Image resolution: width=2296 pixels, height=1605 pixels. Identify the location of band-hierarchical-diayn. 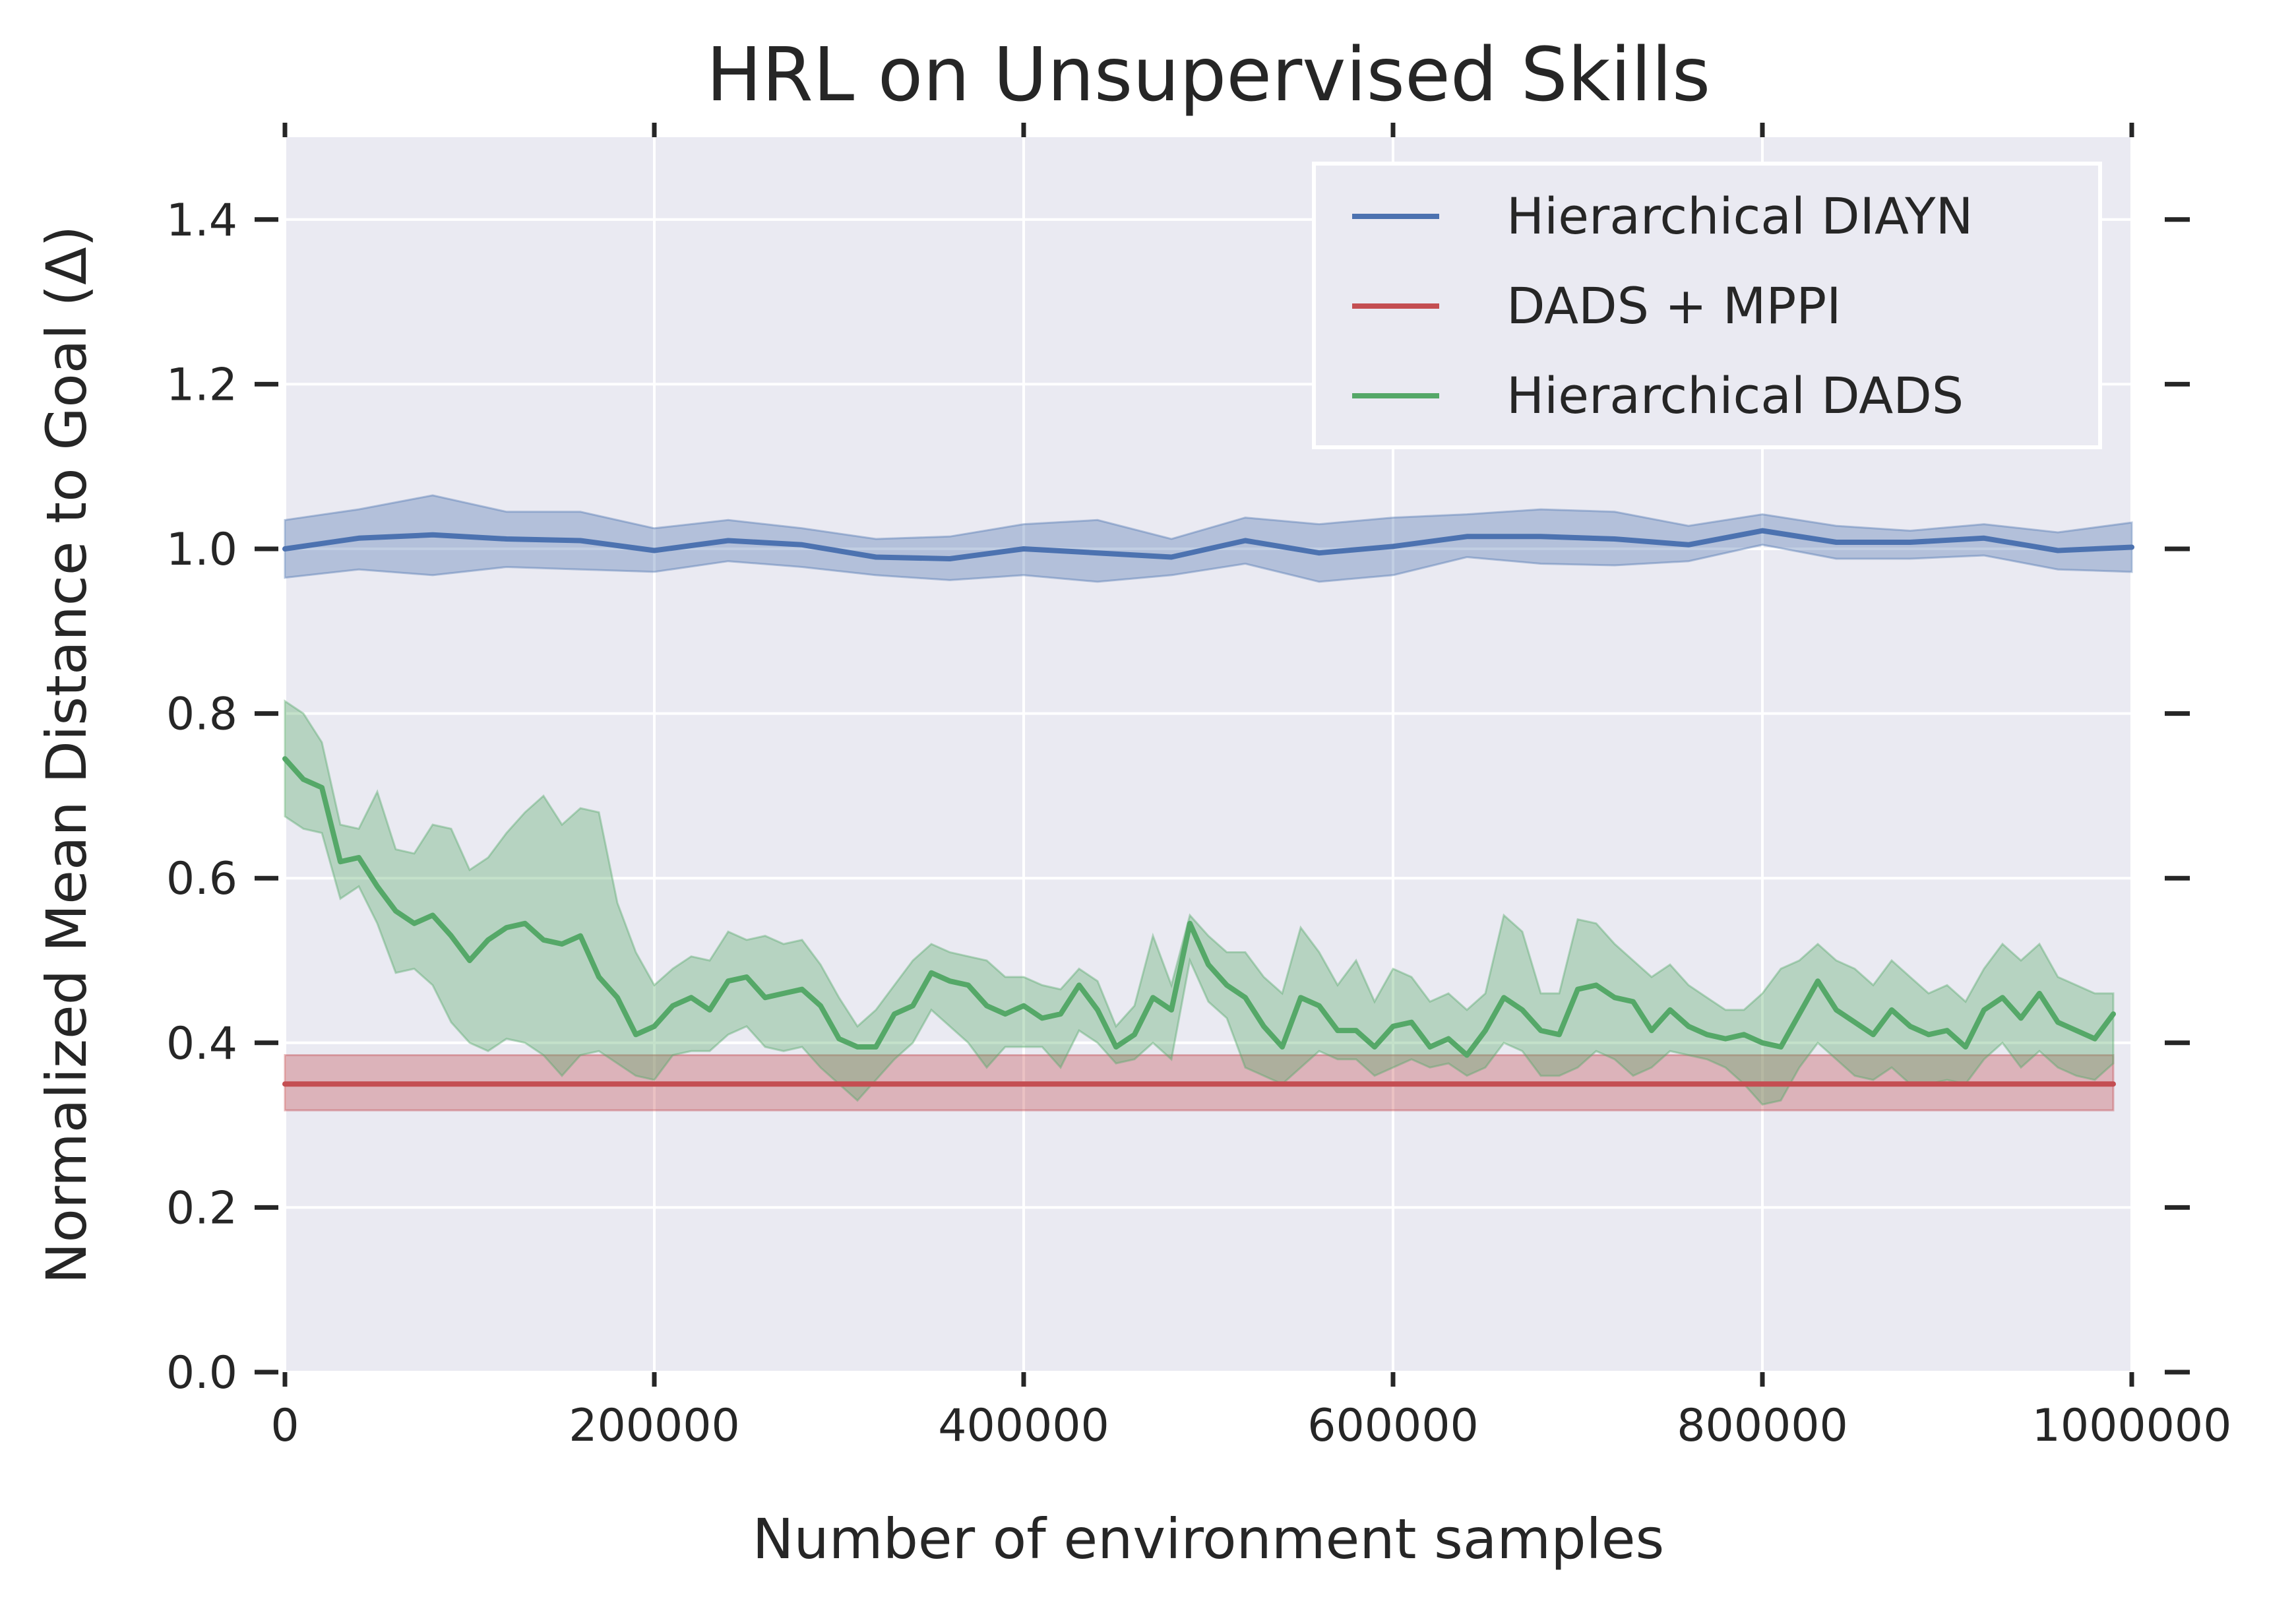
(1208, 538).